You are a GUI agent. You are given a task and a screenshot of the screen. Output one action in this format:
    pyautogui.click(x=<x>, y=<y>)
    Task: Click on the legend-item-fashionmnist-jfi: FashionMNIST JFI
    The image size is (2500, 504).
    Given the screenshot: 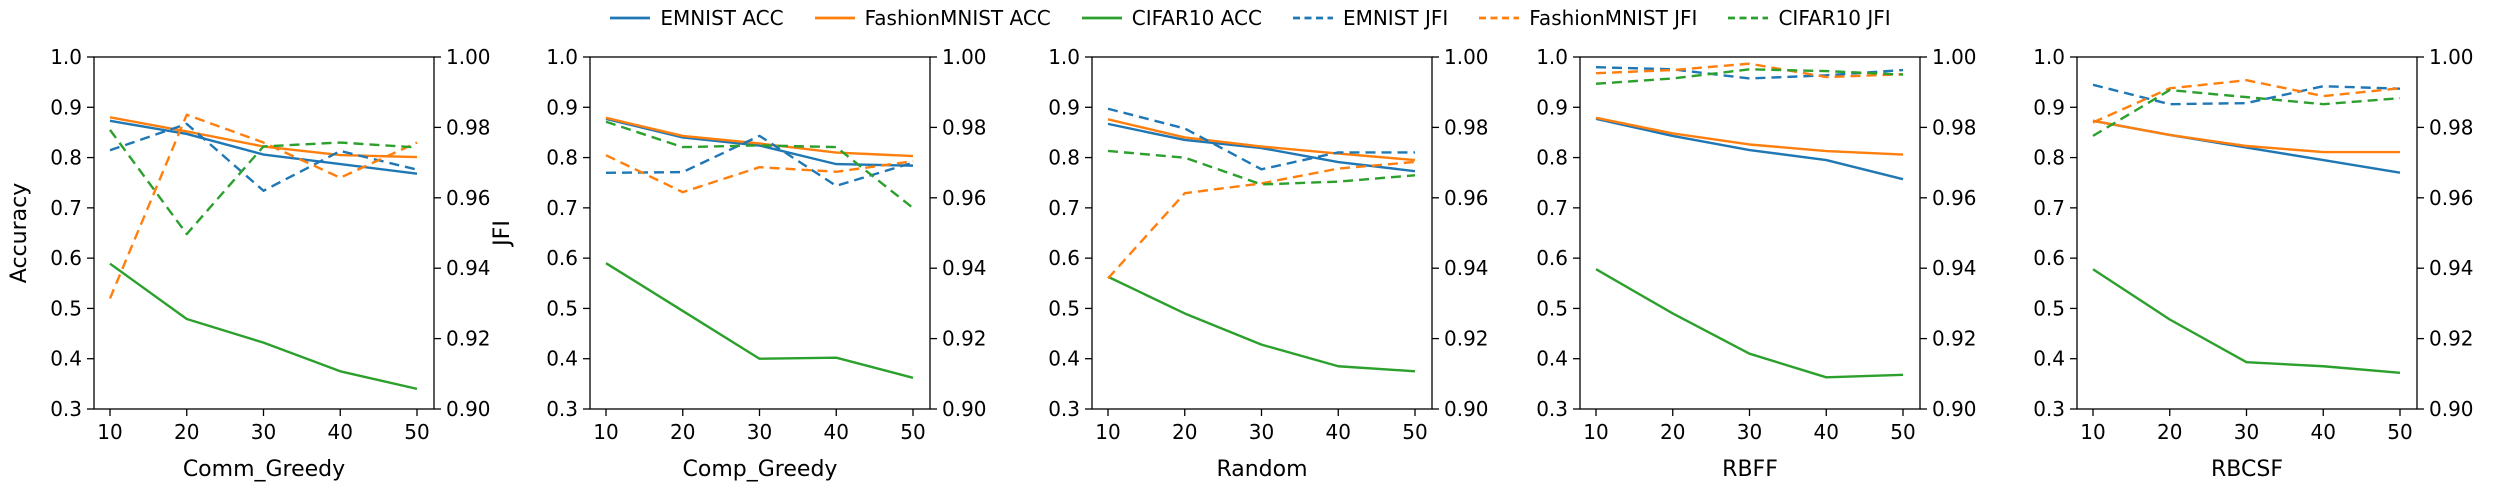 What is the action you would take?
    pyautogui.click(x=1587, y=18)
    